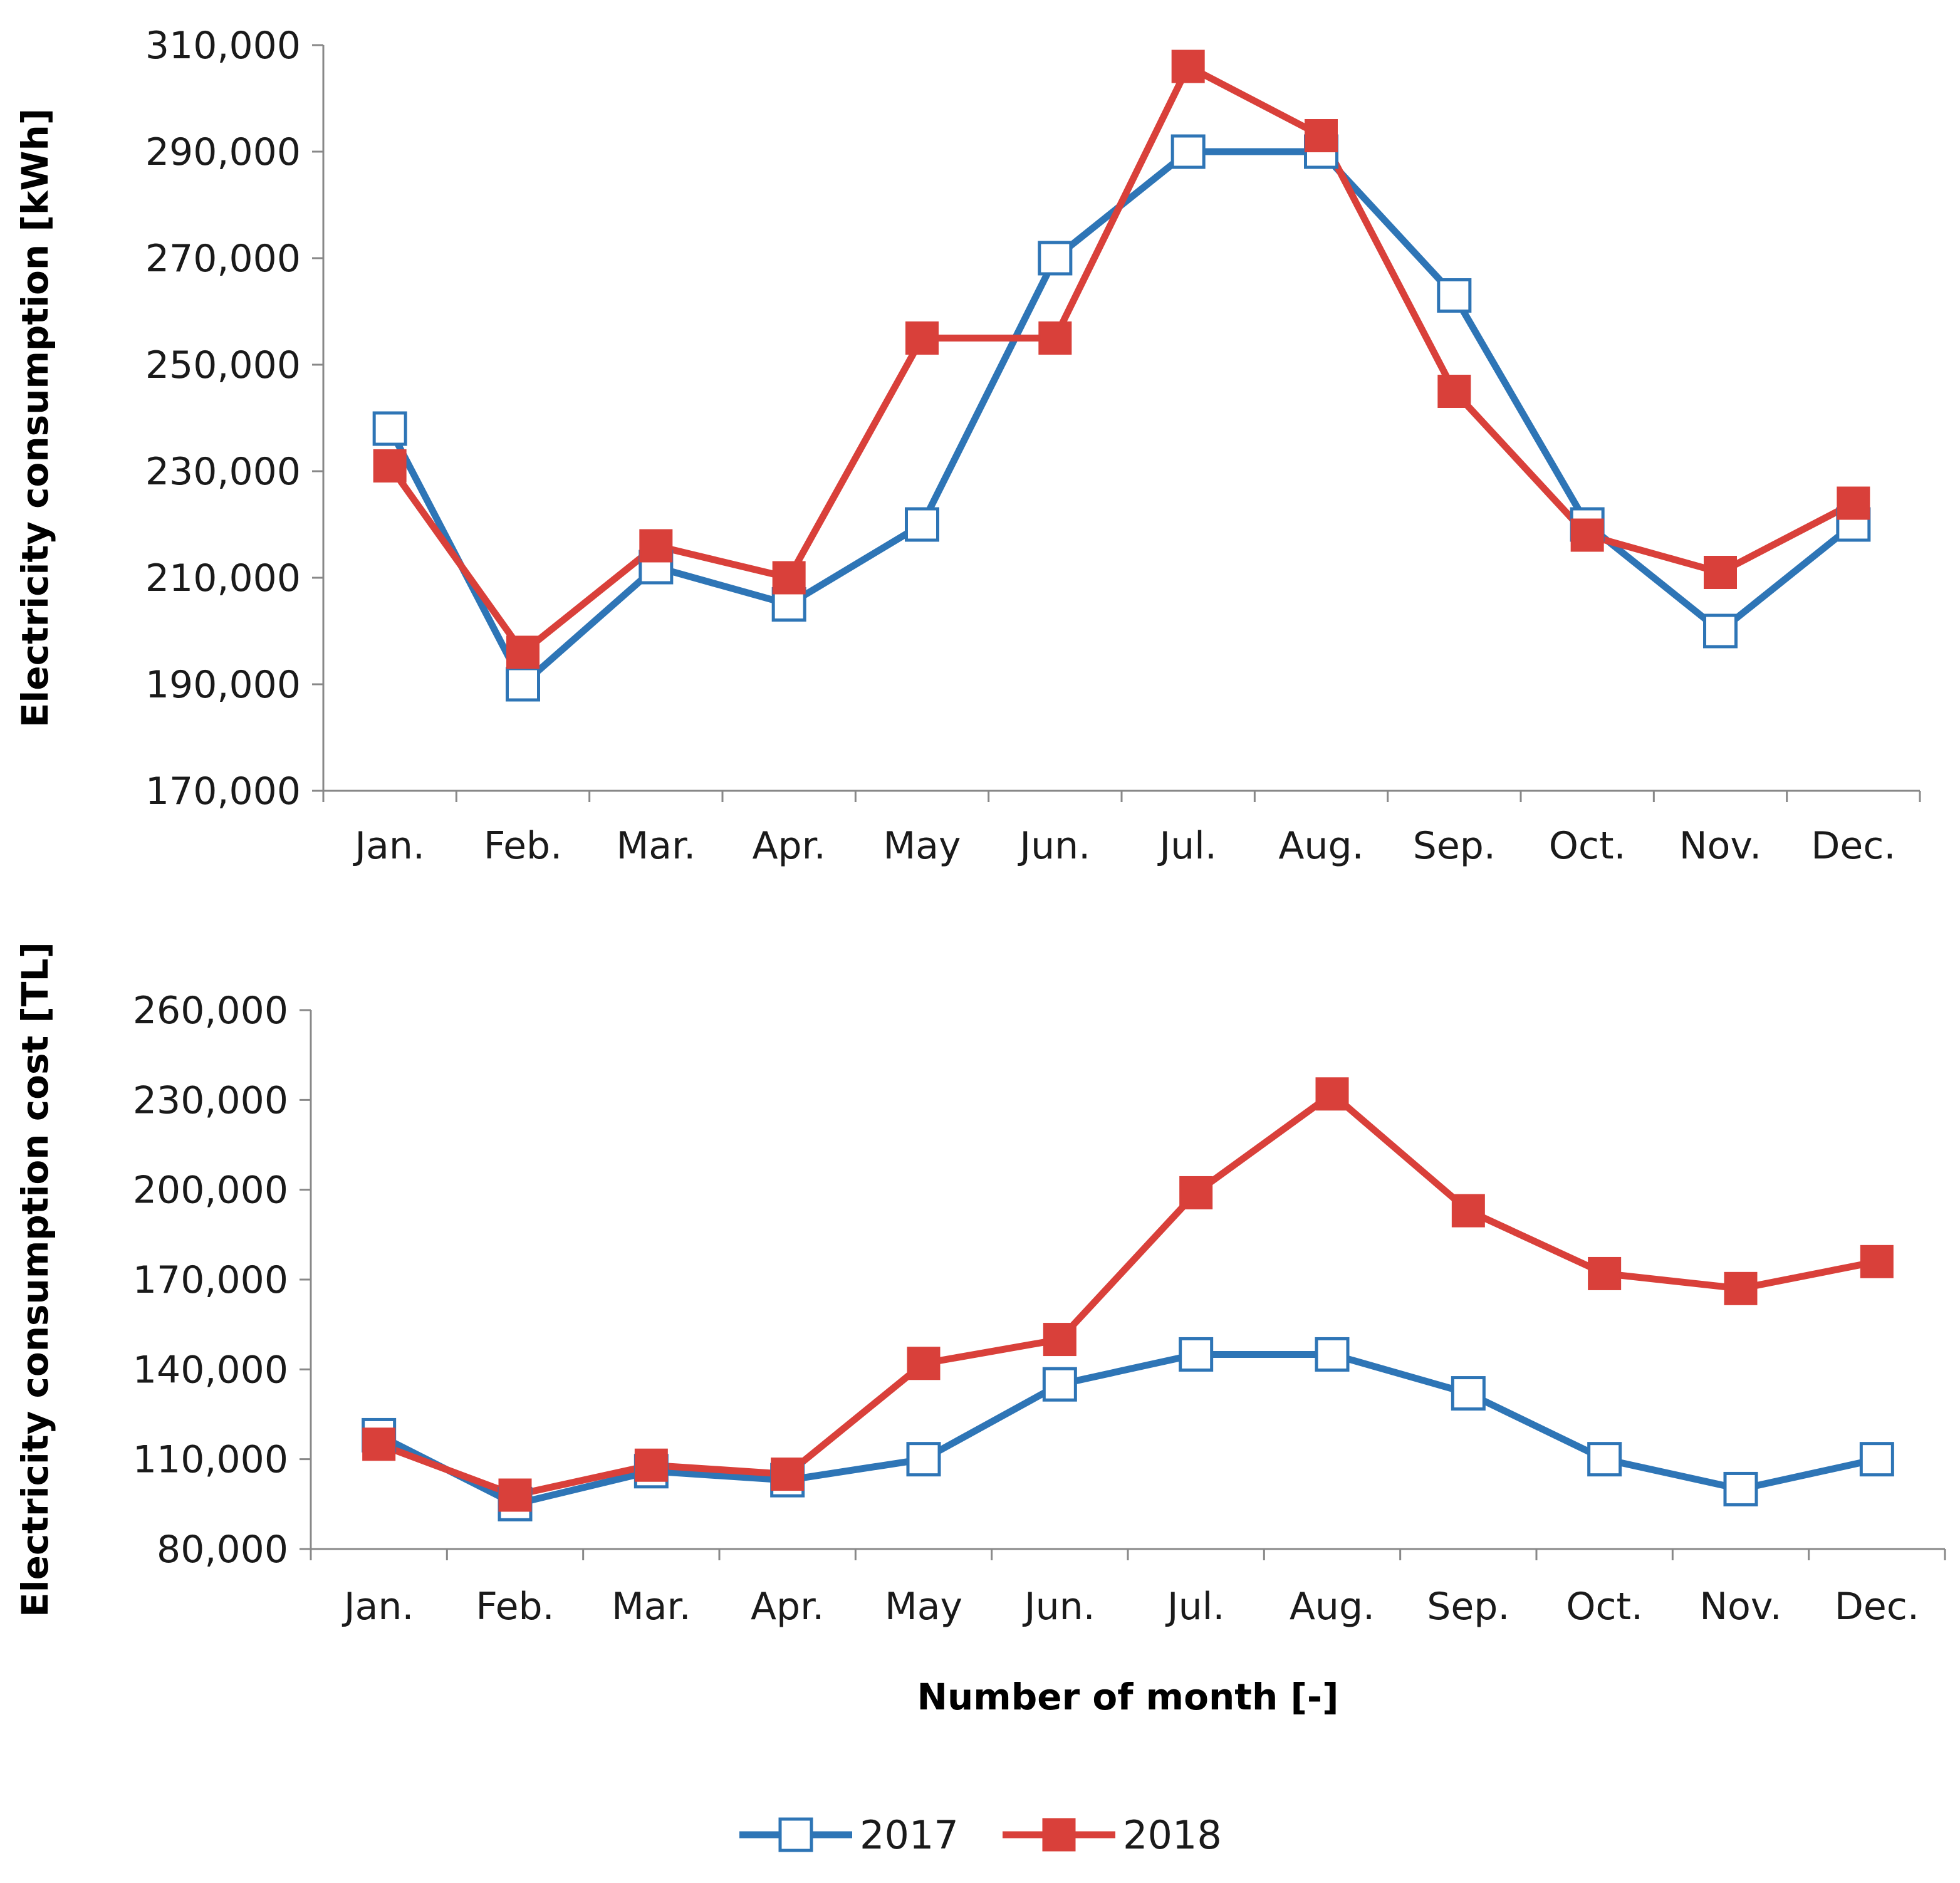  Describe the element at coordinates (223, 1550) in the screenshot. I see `y-tick-label: 80,000` at that location.